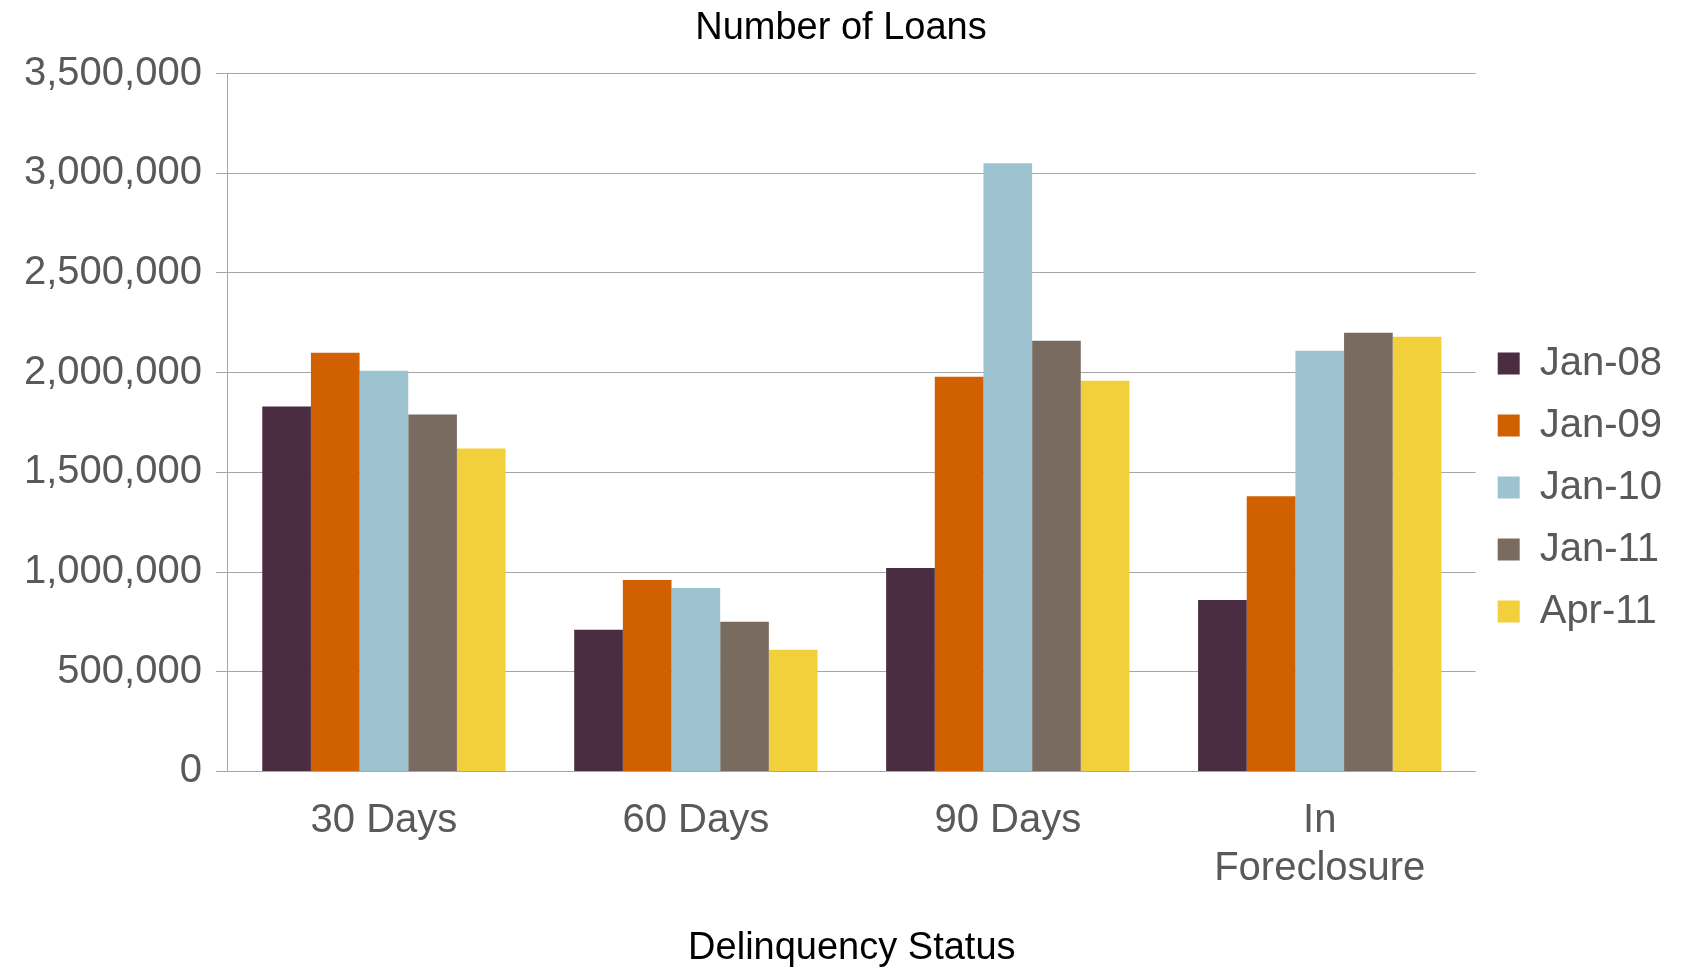 Image resolution: width=1687 pixels, height=980 pixels. Describe the element at coordinates (1008, 818) in the screenshot. I see `x-tick-label: 90 Days` at that location.